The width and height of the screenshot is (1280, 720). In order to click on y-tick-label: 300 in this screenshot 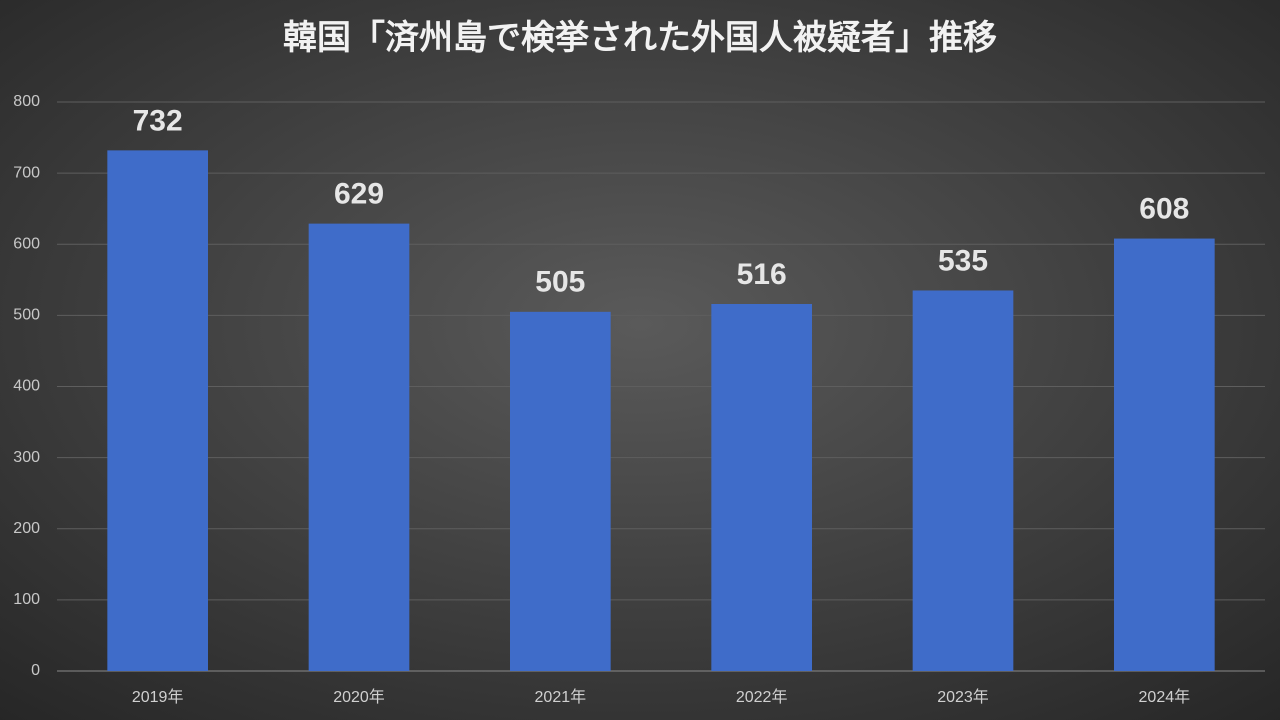, I will do `click(26, 457)`.